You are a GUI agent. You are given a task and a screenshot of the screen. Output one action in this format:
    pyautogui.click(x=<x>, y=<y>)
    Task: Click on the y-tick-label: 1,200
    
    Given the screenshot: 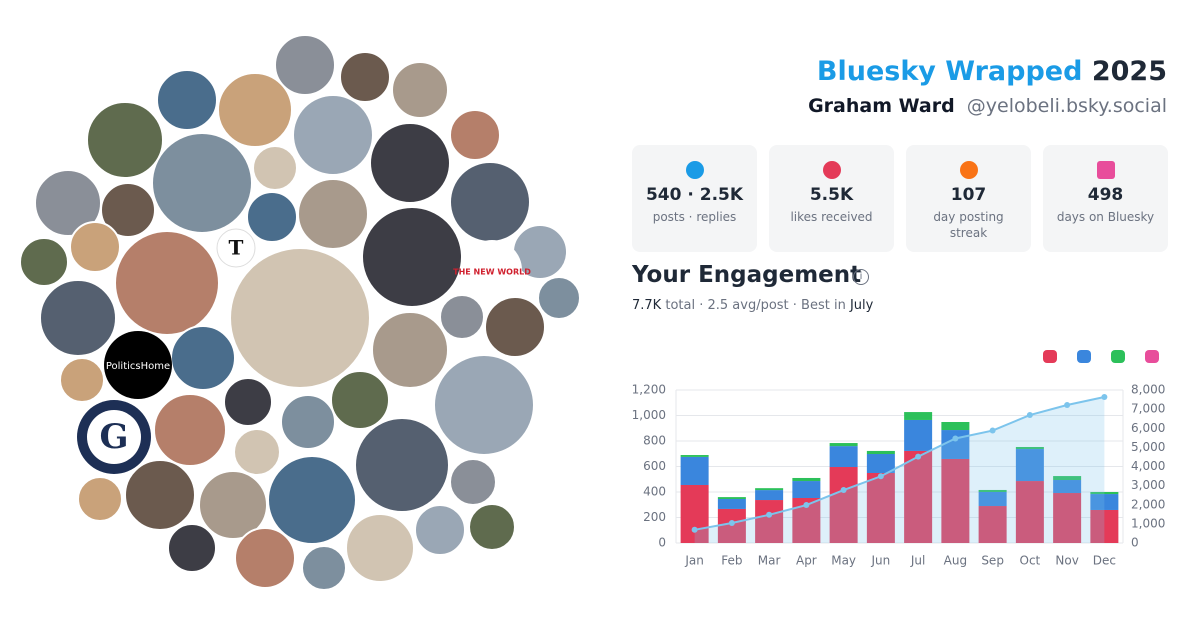 What is the action you would take?
    pyautogui.click(x=649, y=390)
    